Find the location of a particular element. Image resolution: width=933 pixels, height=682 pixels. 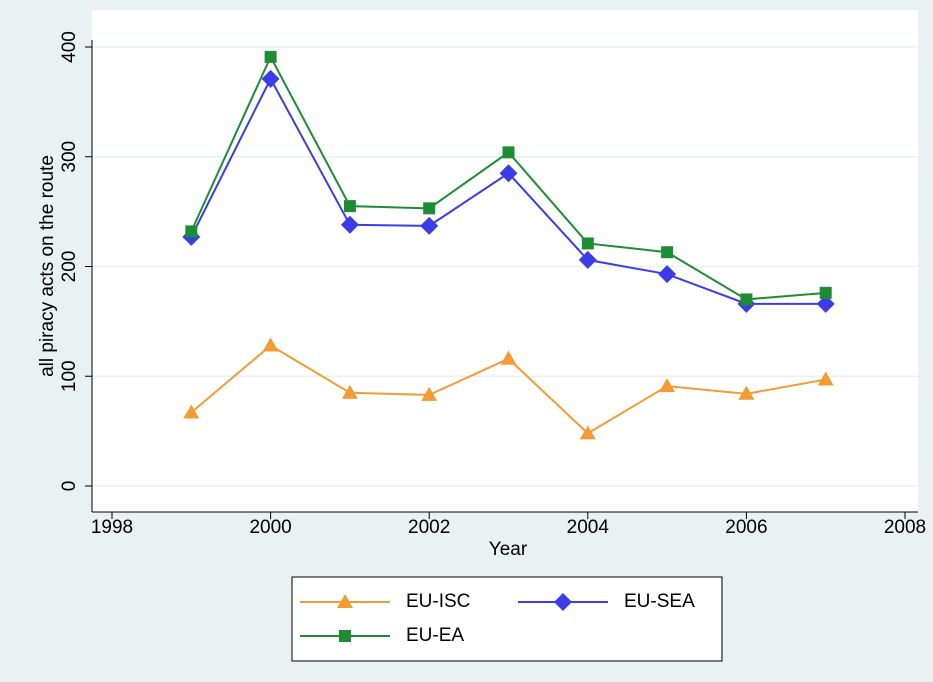

y-tick-label: 200 is located at coordinates (69, 267).